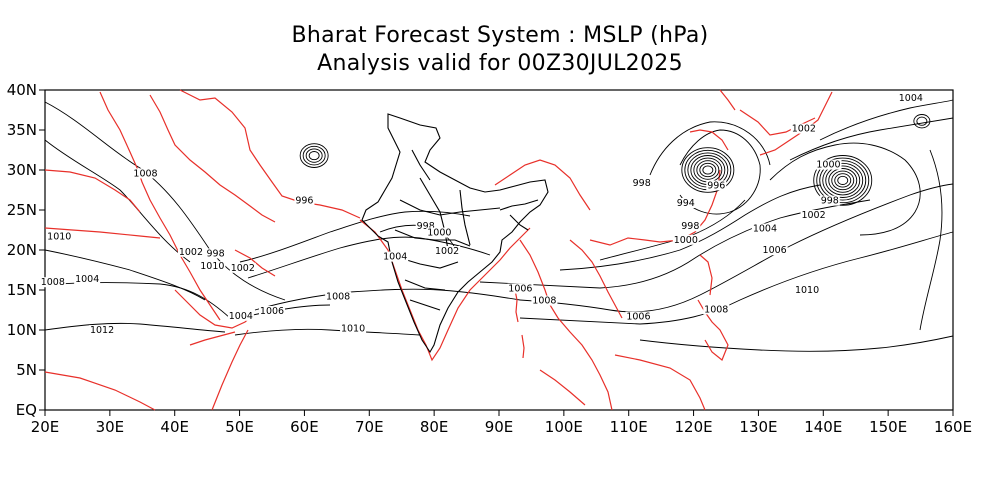  Describe the element at coordinates (110, 427) in the screenshot. I see `x-tick-label: 30E` at that location.